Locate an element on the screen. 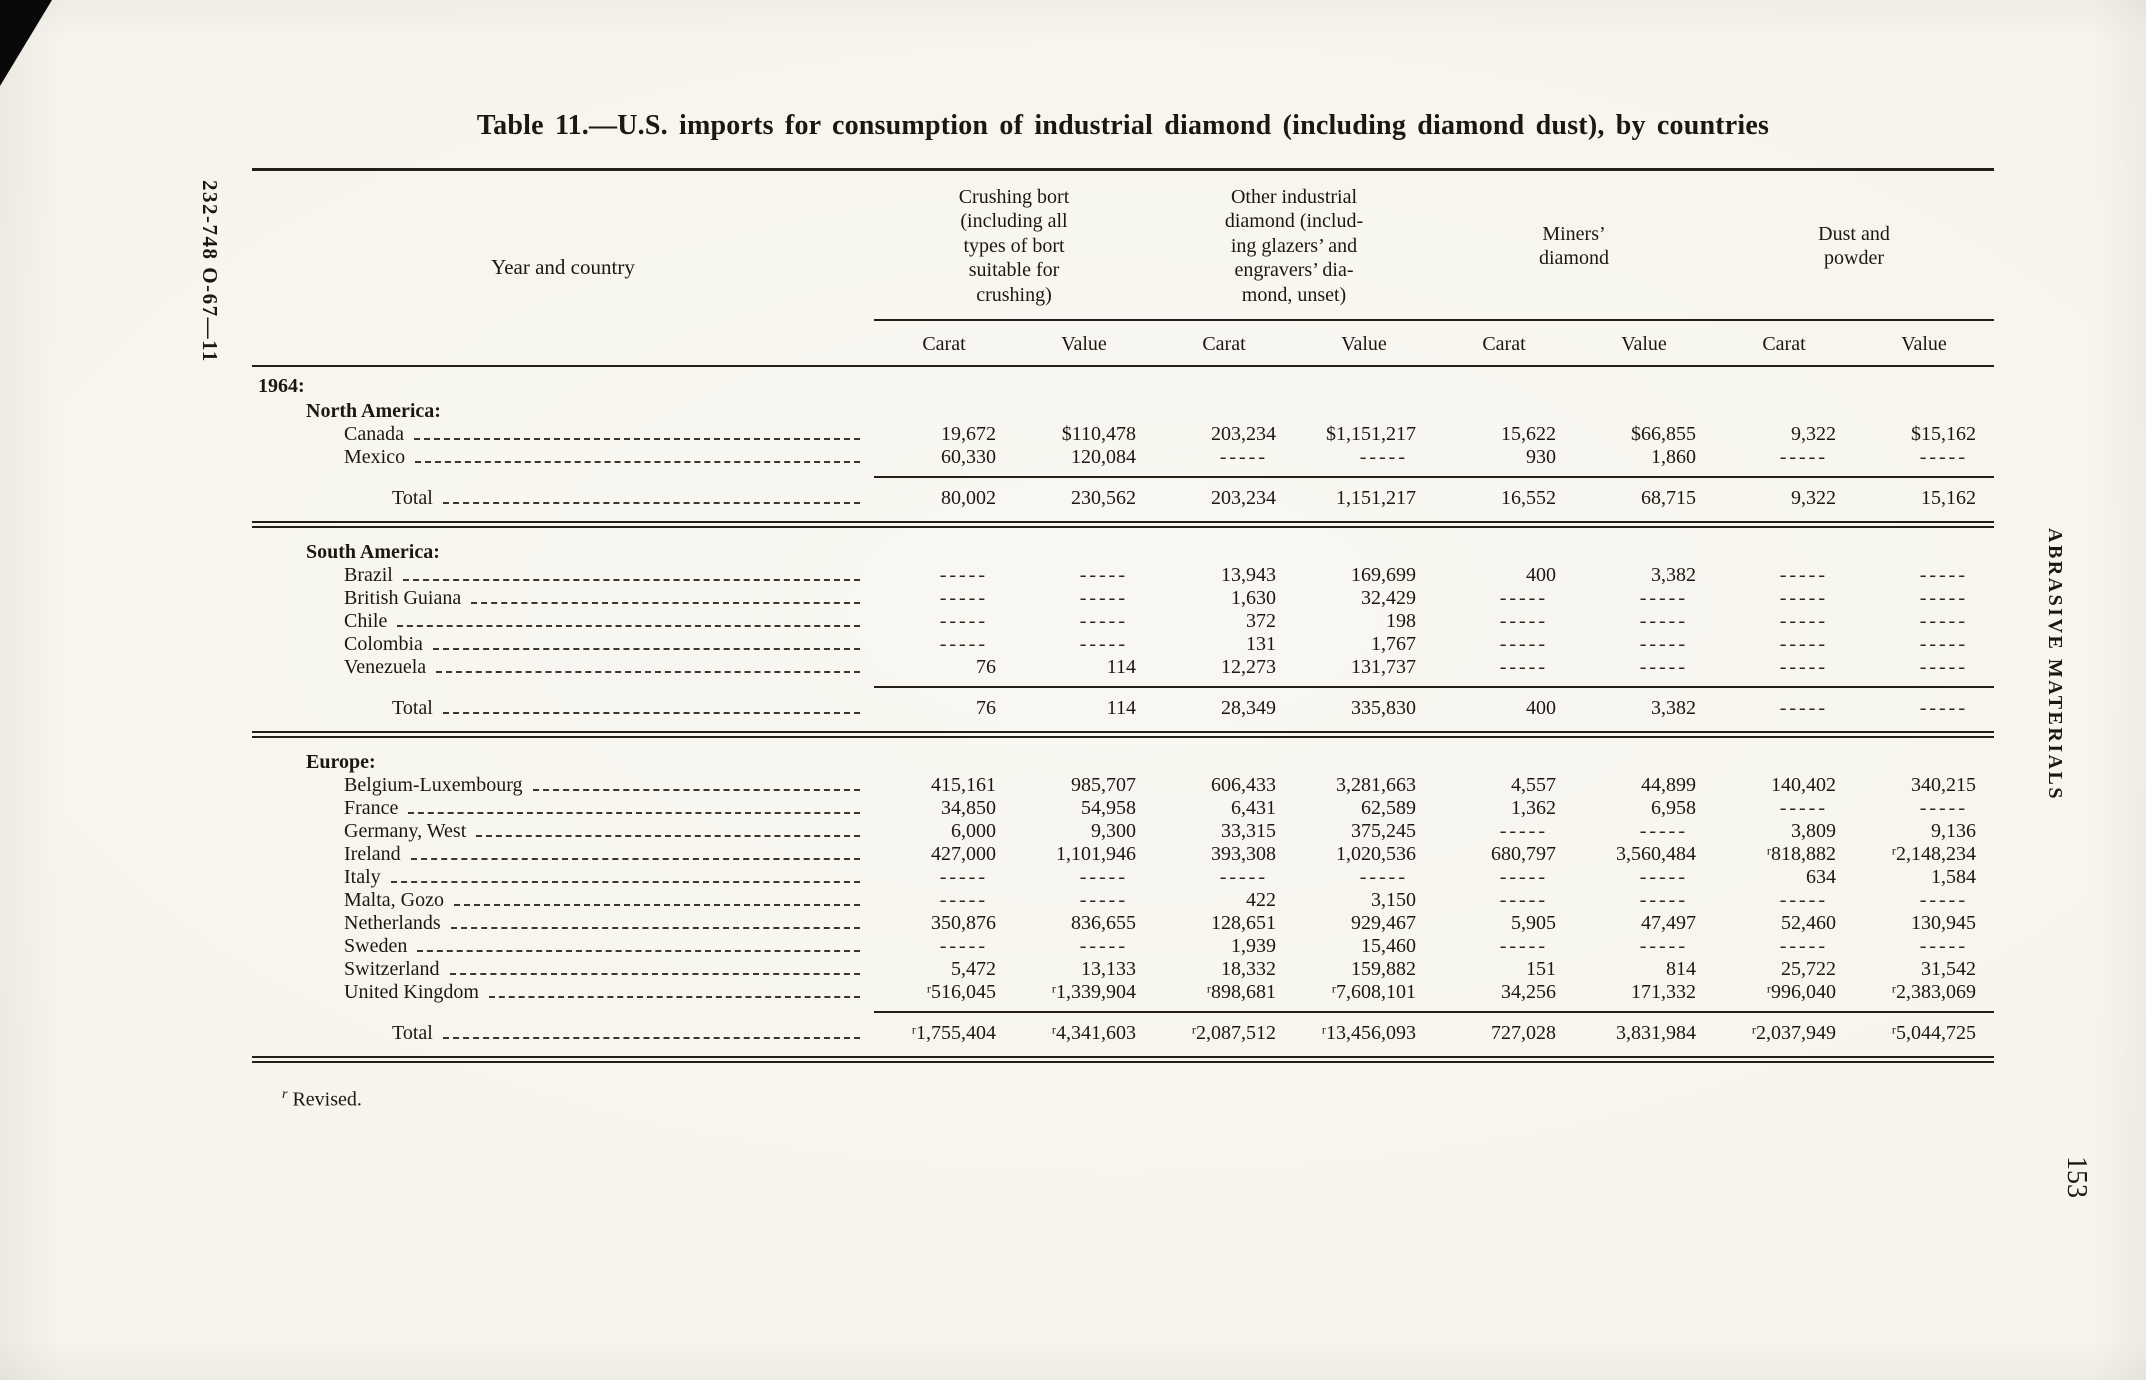 The image size is (2146, 1380). row-label-text: Brazil is located at coordinates (368, 574).